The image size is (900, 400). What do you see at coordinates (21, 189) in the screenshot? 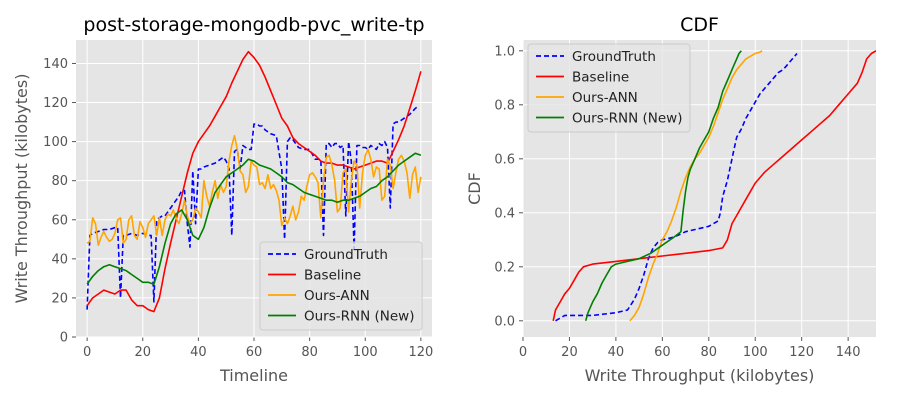
I see `y-axis-label: Write Throughput (kilobytes)` at bounding box center [21, 189].